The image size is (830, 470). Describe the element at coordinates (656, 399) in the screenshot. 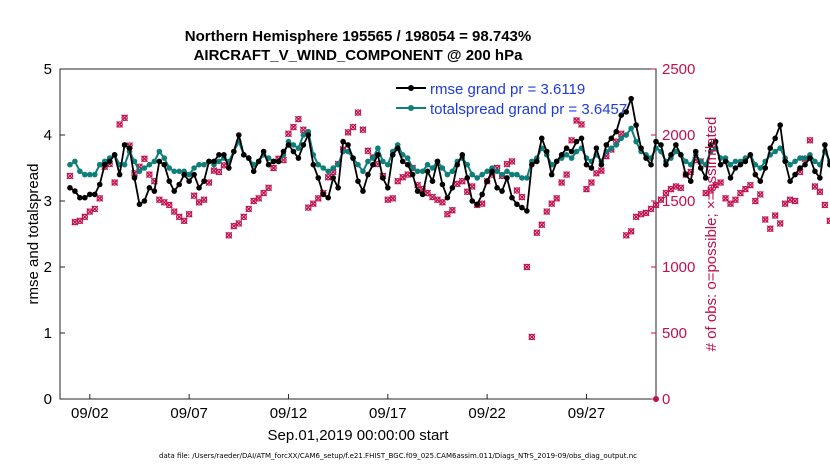

I see `obs-zero-marker` at that location.